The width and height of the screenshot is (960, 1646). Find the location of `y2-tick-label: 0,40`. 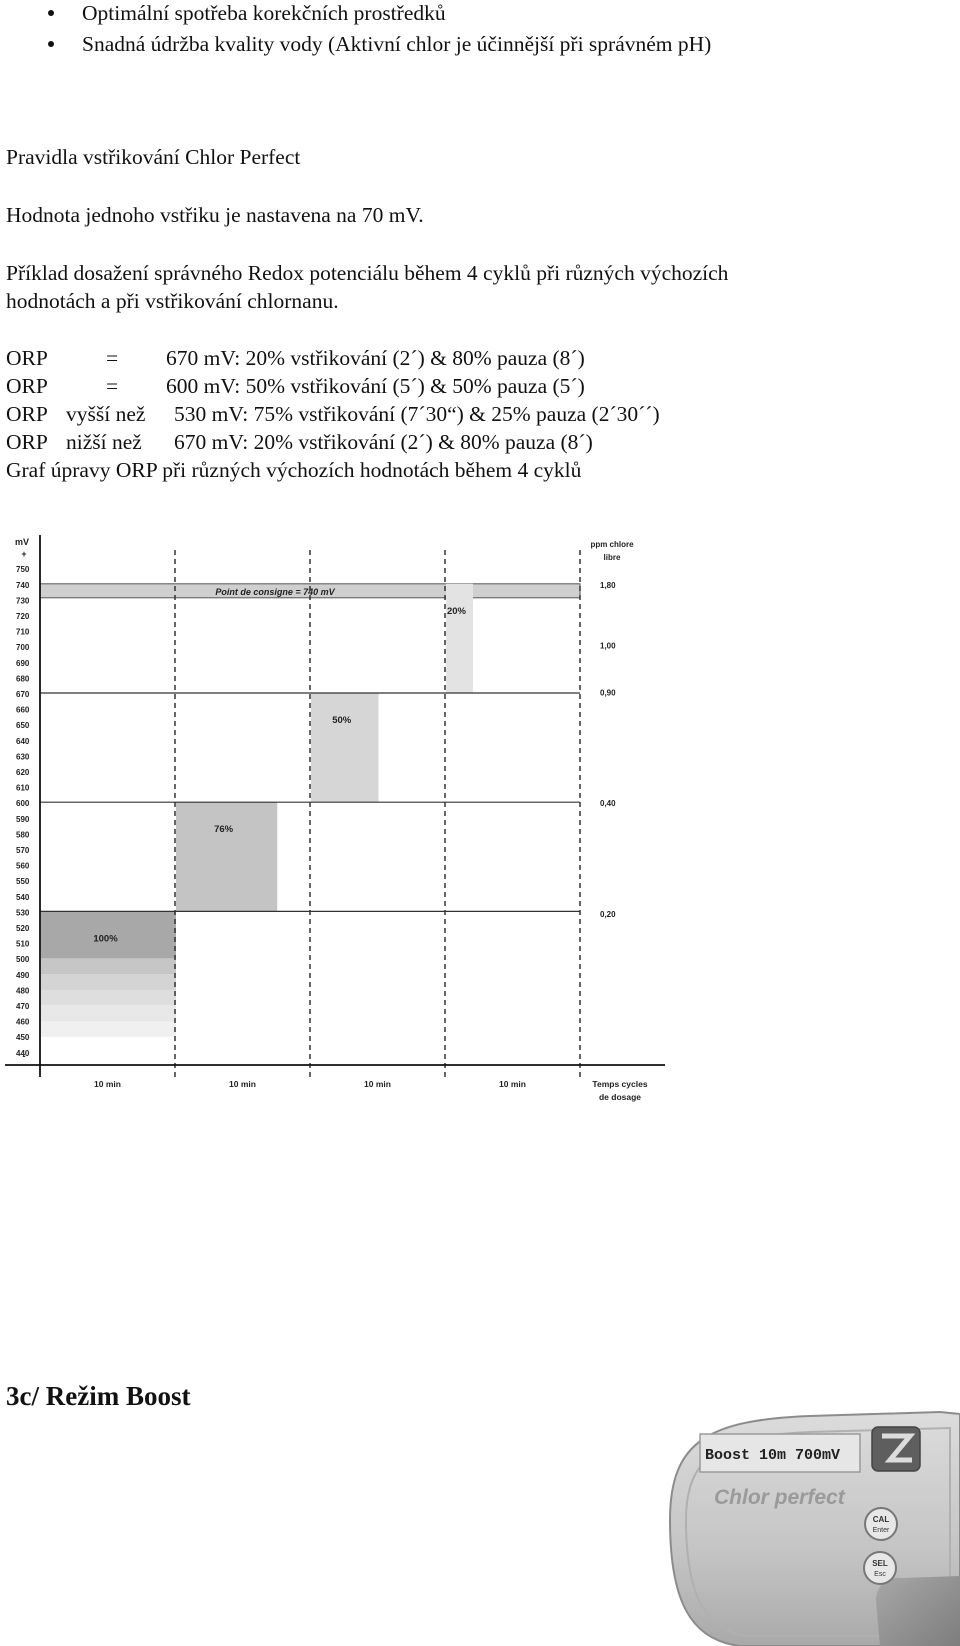

y2-tick-label: 0,40 is located at coordinates (608, 803).